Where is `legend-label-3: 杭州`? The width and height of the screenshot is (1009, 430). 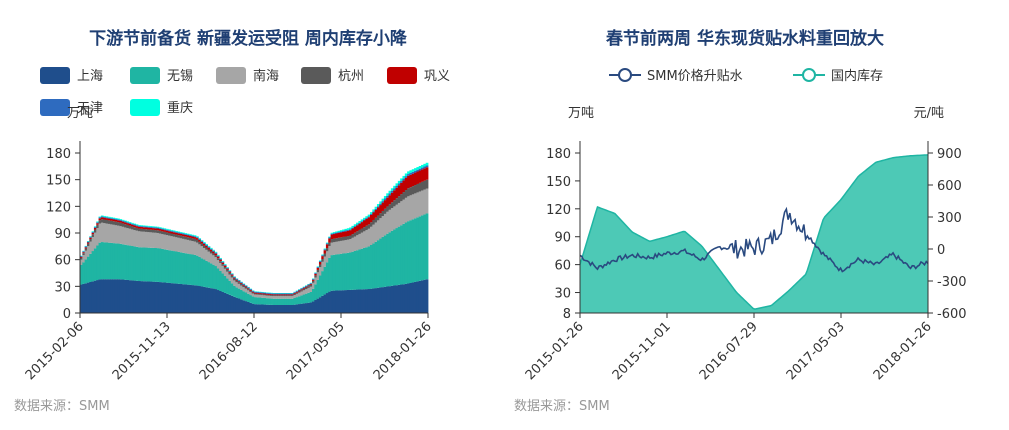 legend-label-3: 杭州 is located at coordinates (351, 76).